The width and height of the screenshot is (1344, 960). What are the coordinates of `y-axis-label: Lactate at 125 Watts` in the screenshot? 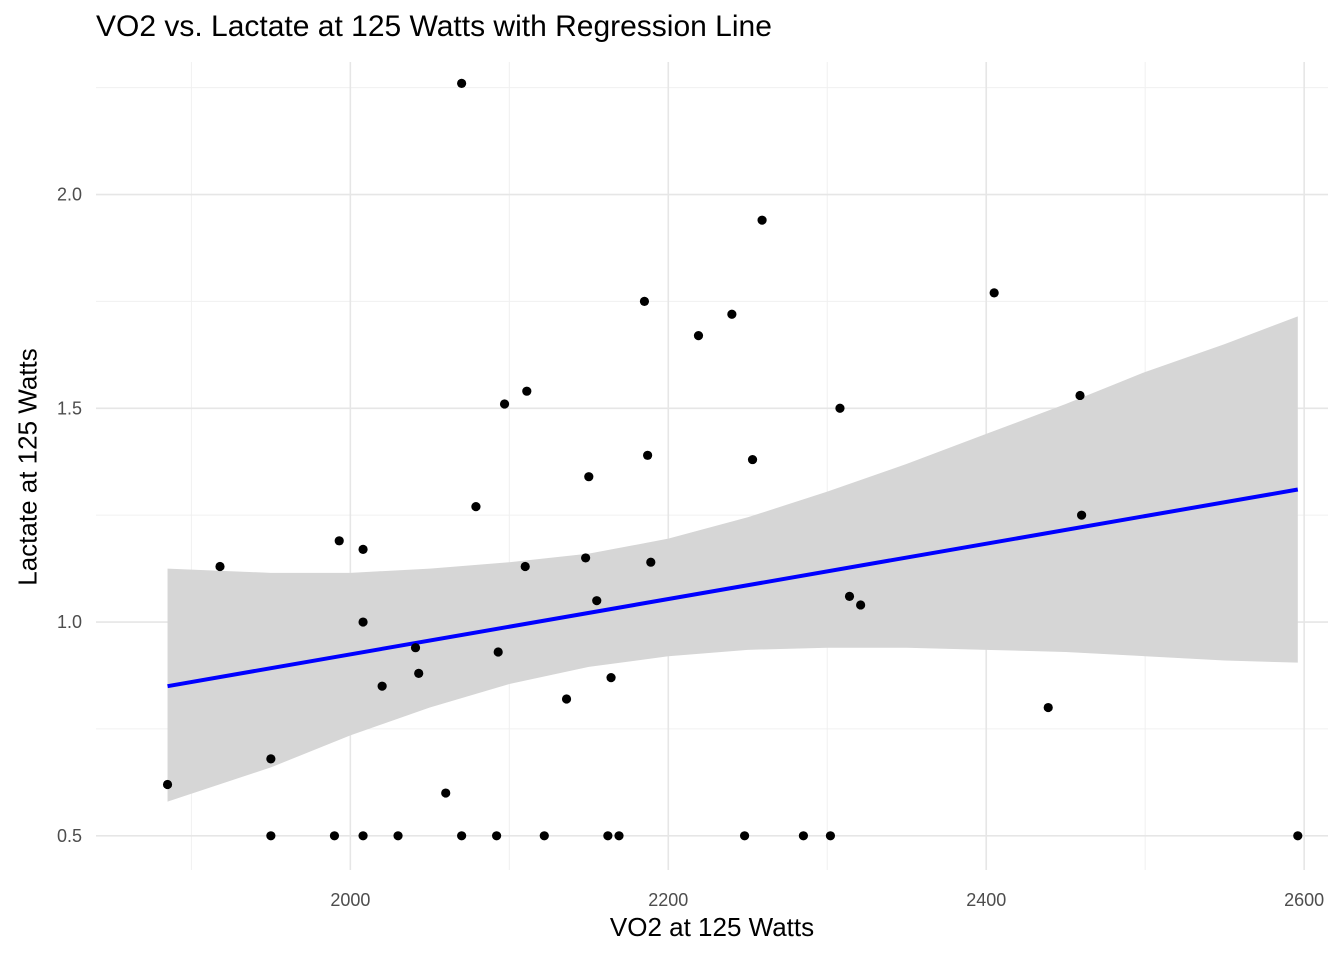 It's located at (27, 467).